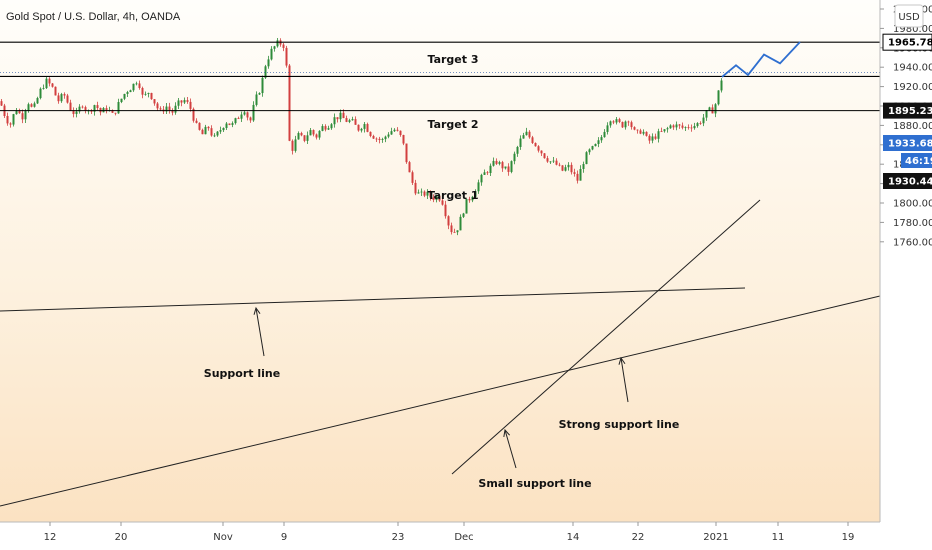 This screenshot has height=550, width=932. I want to click on y-tick-label: 1880.000, so click(912, 126).